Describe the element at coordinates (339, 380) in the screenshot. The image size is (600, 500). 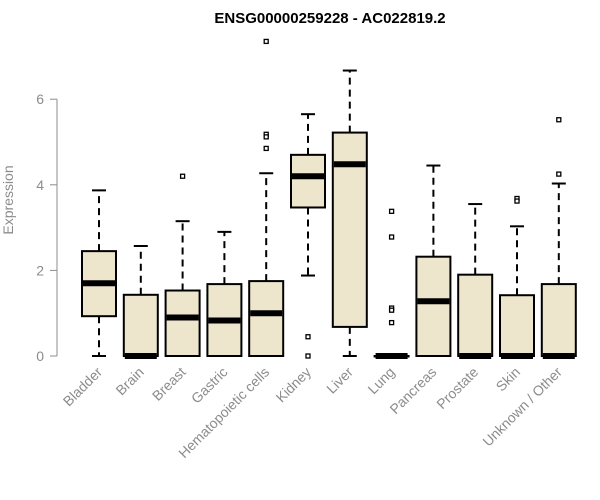
I see `x-tick-label: Liver` at that location.